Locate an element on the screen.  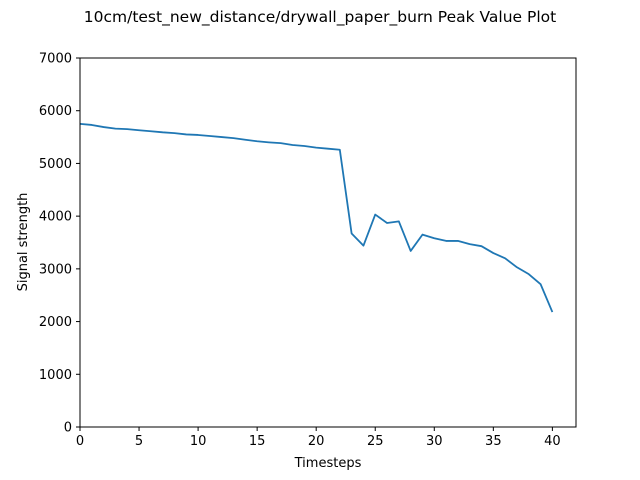
y-tick-label: 5000 is located at coordinates (55, 164).